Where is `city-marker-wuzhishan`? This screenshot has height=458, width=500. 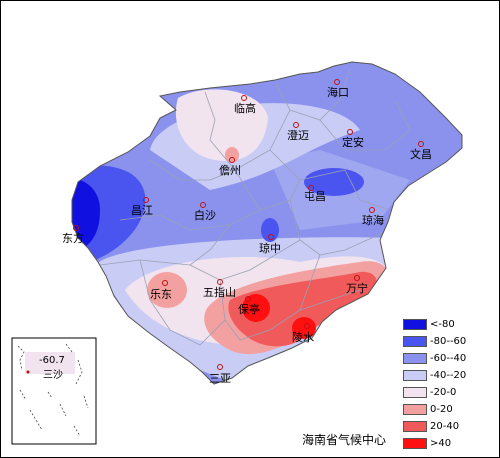 city-marker-wuzhishan is located at coordinates (220, 282).